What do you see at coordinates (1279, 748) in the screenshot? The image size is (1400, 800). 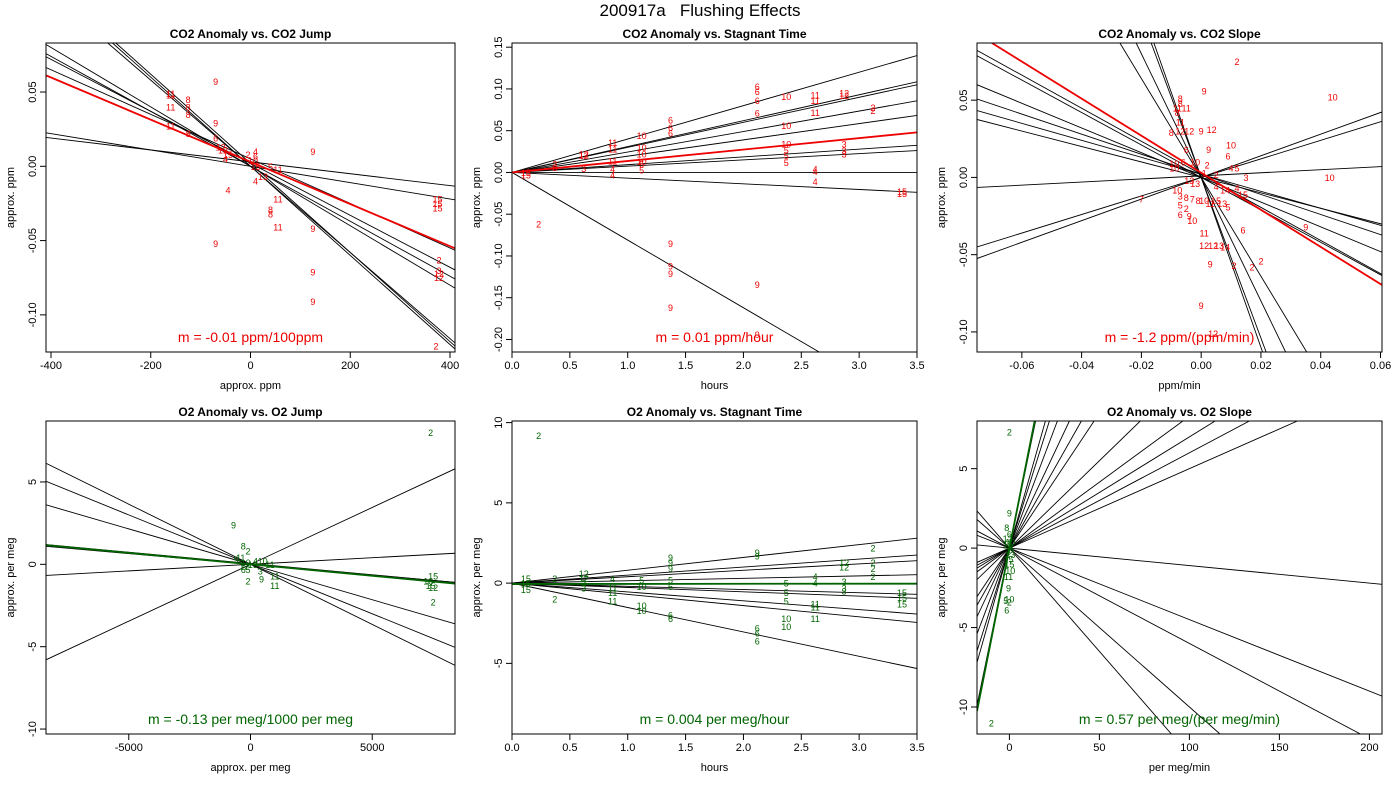 I see `x-tick-label: 150` at bounding box center [1279, 748].